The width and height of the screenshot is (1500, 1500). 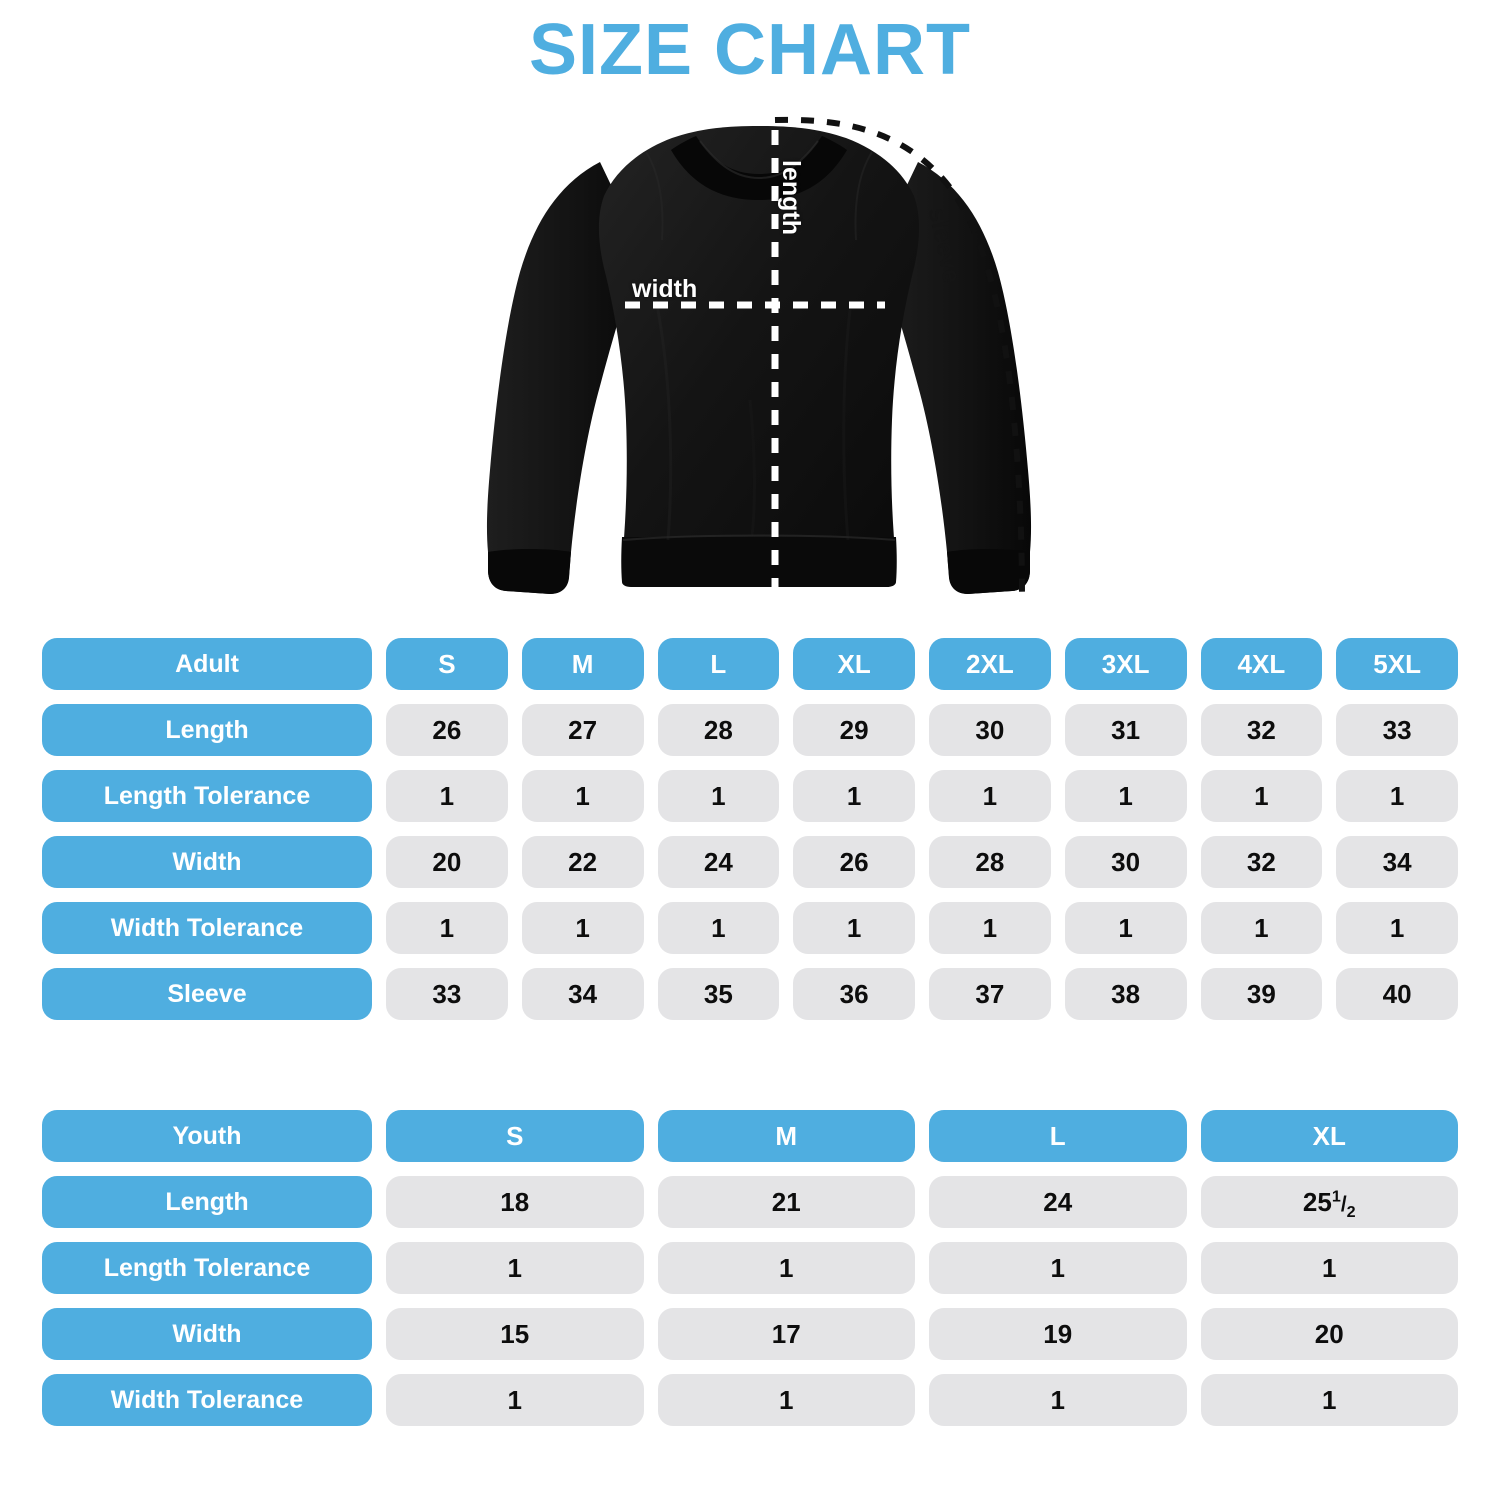 What do you see at coordinates (1329, 1202) in the screenshot?
I see `table-cell-fraction: 251/2` at bounding box center [1329, 1202].